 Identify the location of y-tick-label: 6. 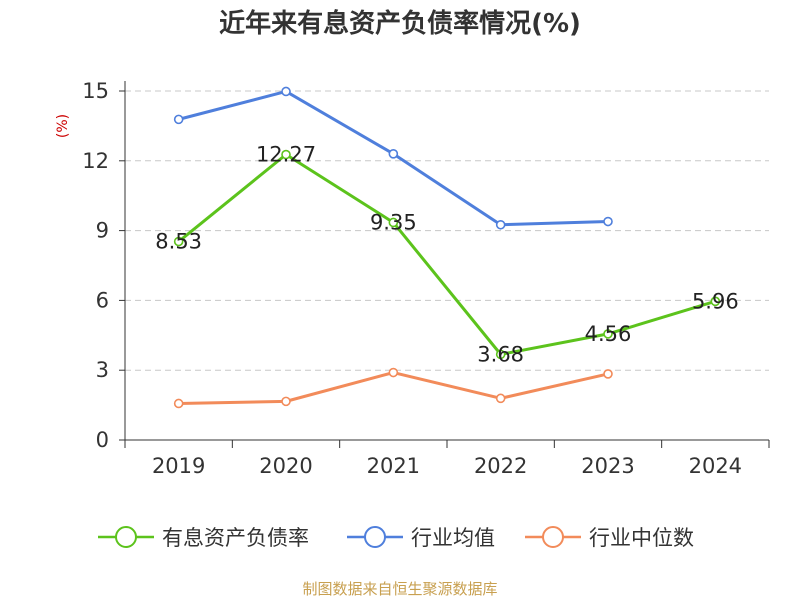
(102, 300).